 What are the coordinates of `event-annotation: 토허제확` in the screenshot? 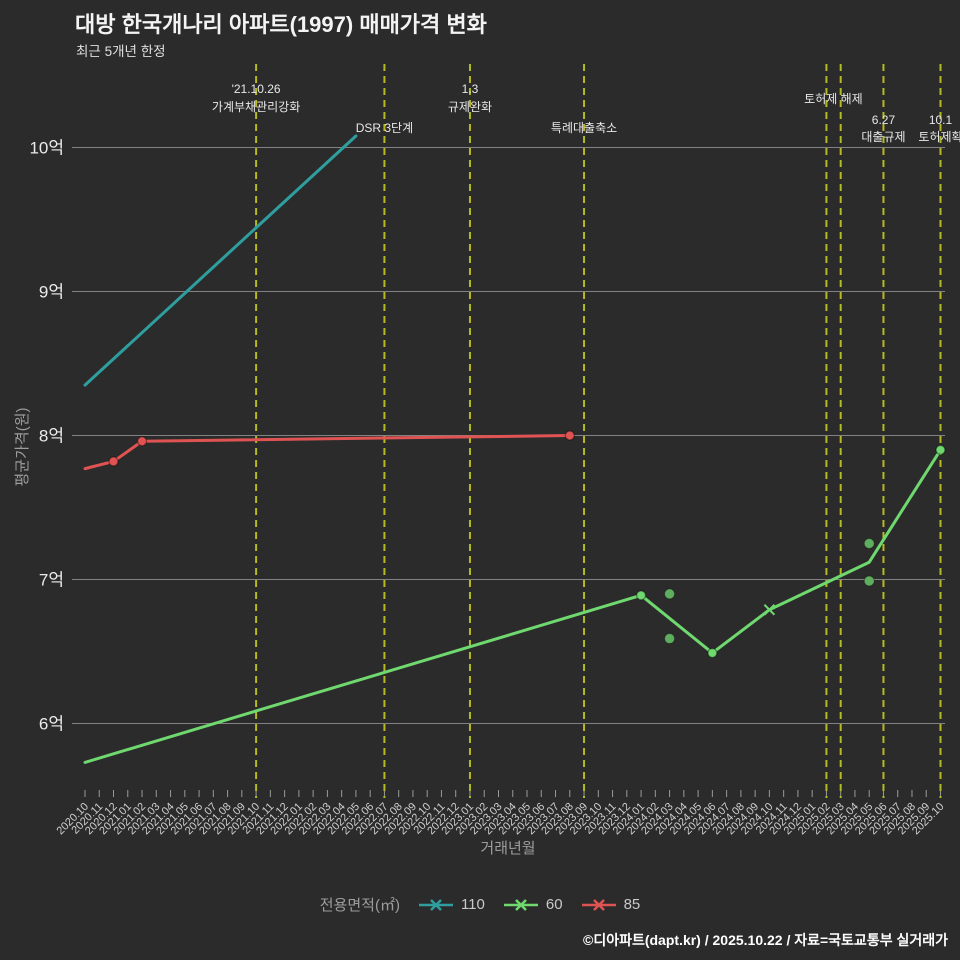 It's located at (939, 137).